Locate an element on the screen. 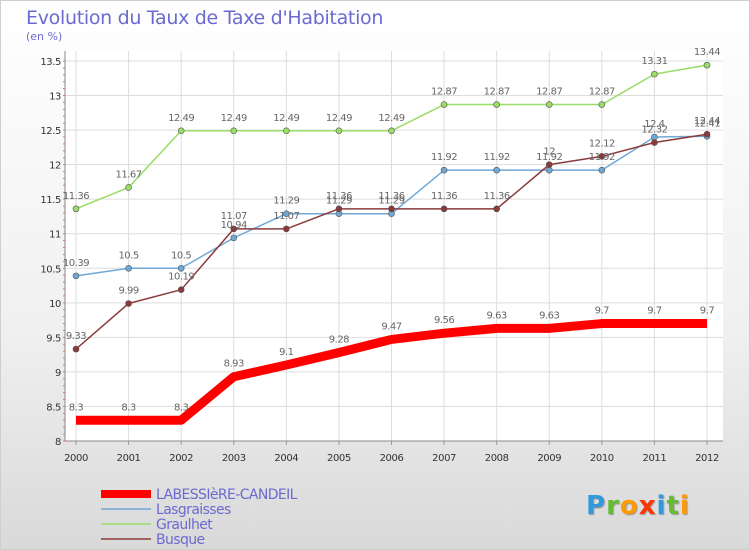 This screenshot has width=750, height=550. data-label: 11.07 is located at coordinates (286, 216).